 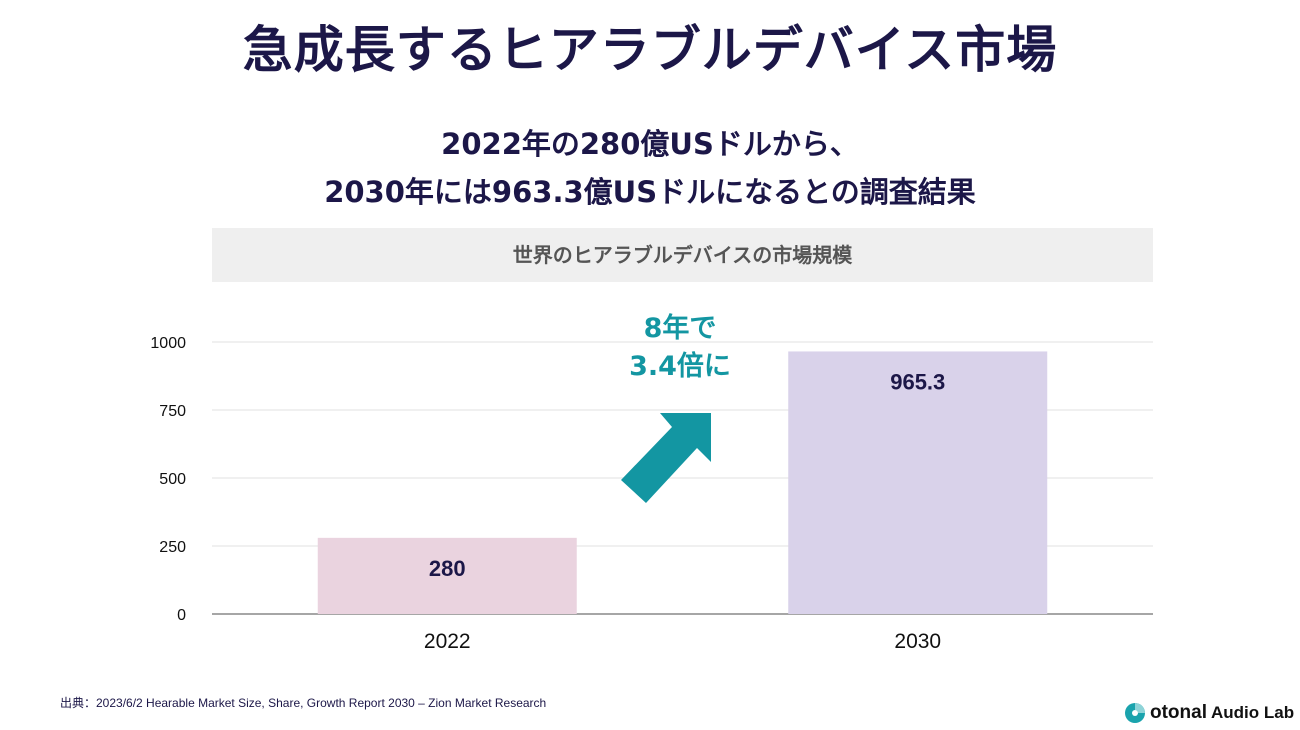 What do you see at coordinates (447, 641) in the screenshot?
I see `x-tick-label: 2022` at bounding box center [447, 641].